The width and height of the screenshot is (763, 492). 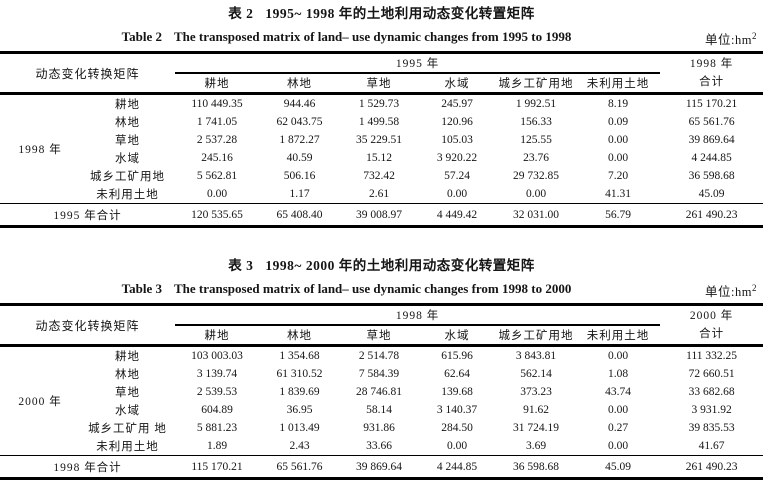 What do you see at coordinates (711, 392) in the screenshot?
I see `value-cell: 33 682.68` at bounding box center [711, 392].